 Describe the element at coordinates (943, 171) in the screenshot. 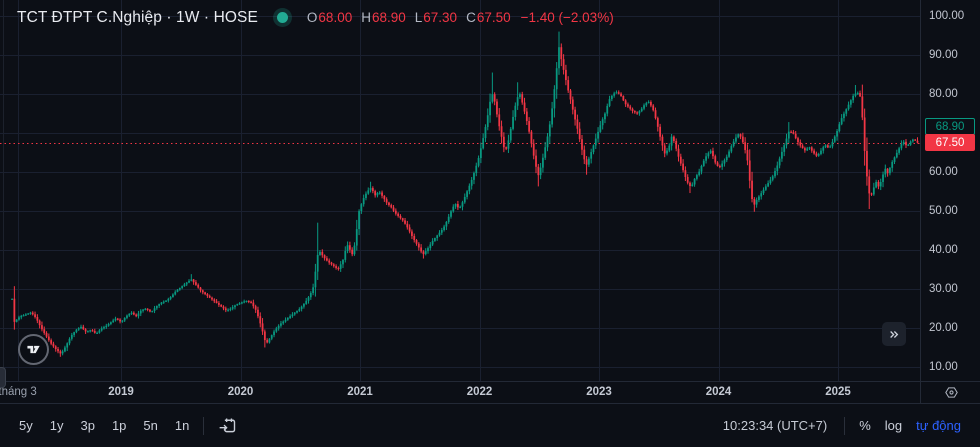

I see `price-tick-label: 60.00` at that location.